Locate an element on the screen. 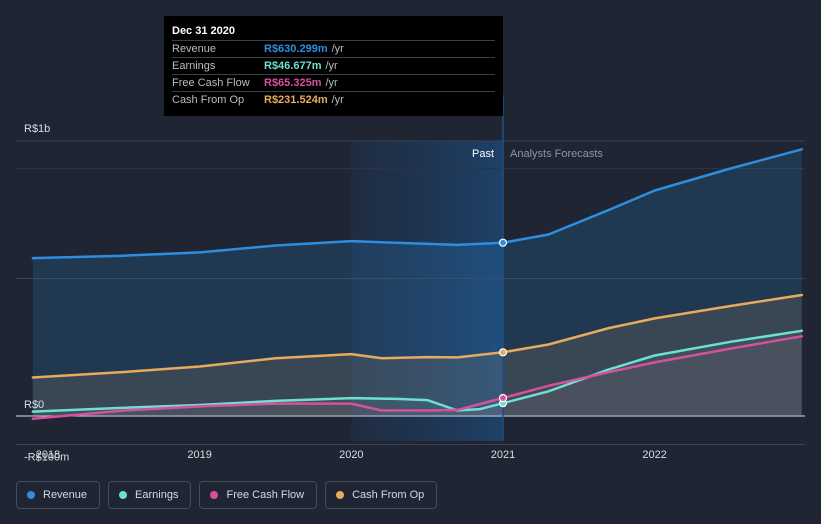 The height and width of the screenshot is (524, 821). legend-item-earnings: Earnings is located at coordinates (150, 495).